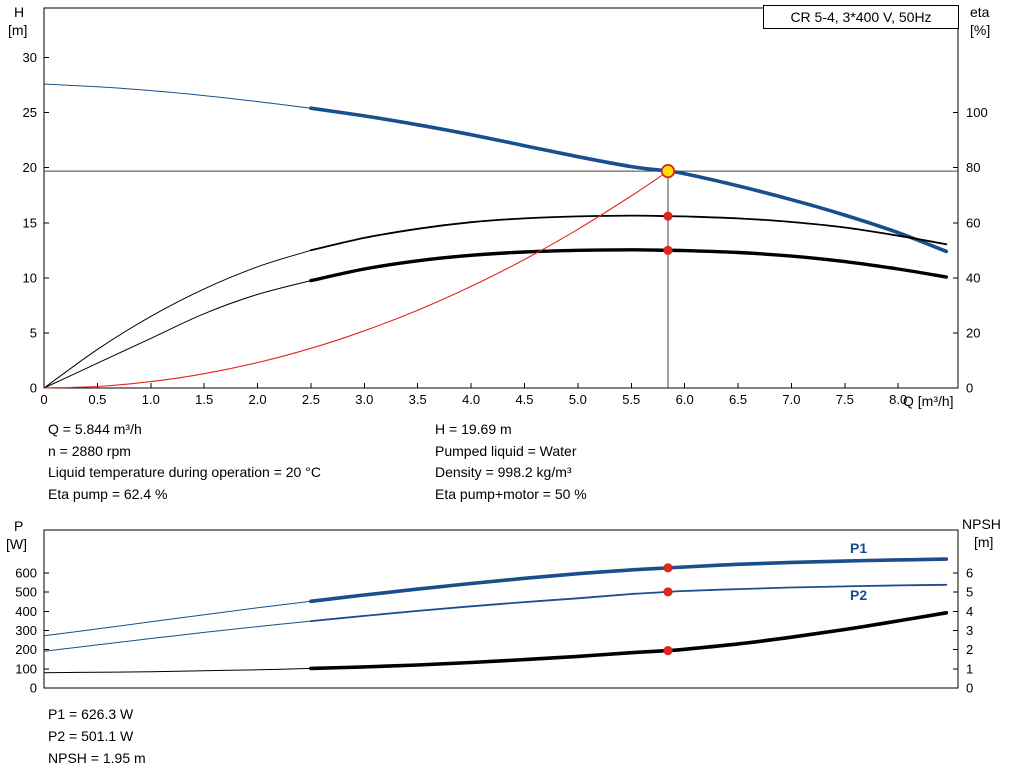  Describe the element at coordinates (738, 399) in the screenshot. I see `x-tick-label: 6.5` at that location.